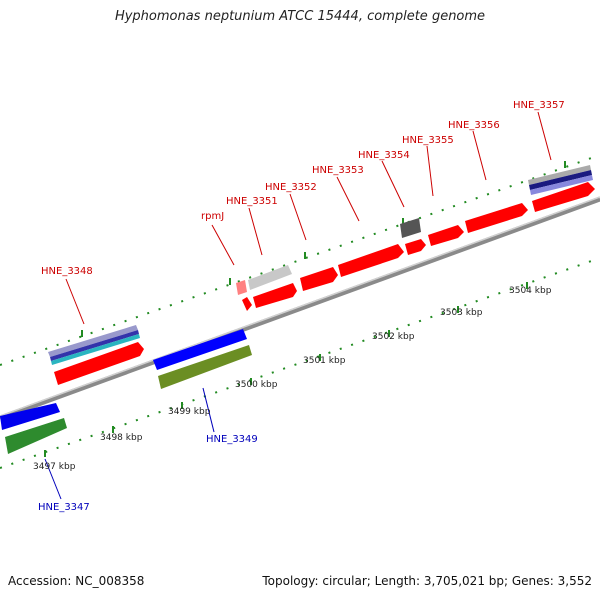 The height and width of the screenshot is (600, 600). Describe the element at coordinates (54, 467) in the screenshot. I see `kbp-label: 3497 kbp` at that location.